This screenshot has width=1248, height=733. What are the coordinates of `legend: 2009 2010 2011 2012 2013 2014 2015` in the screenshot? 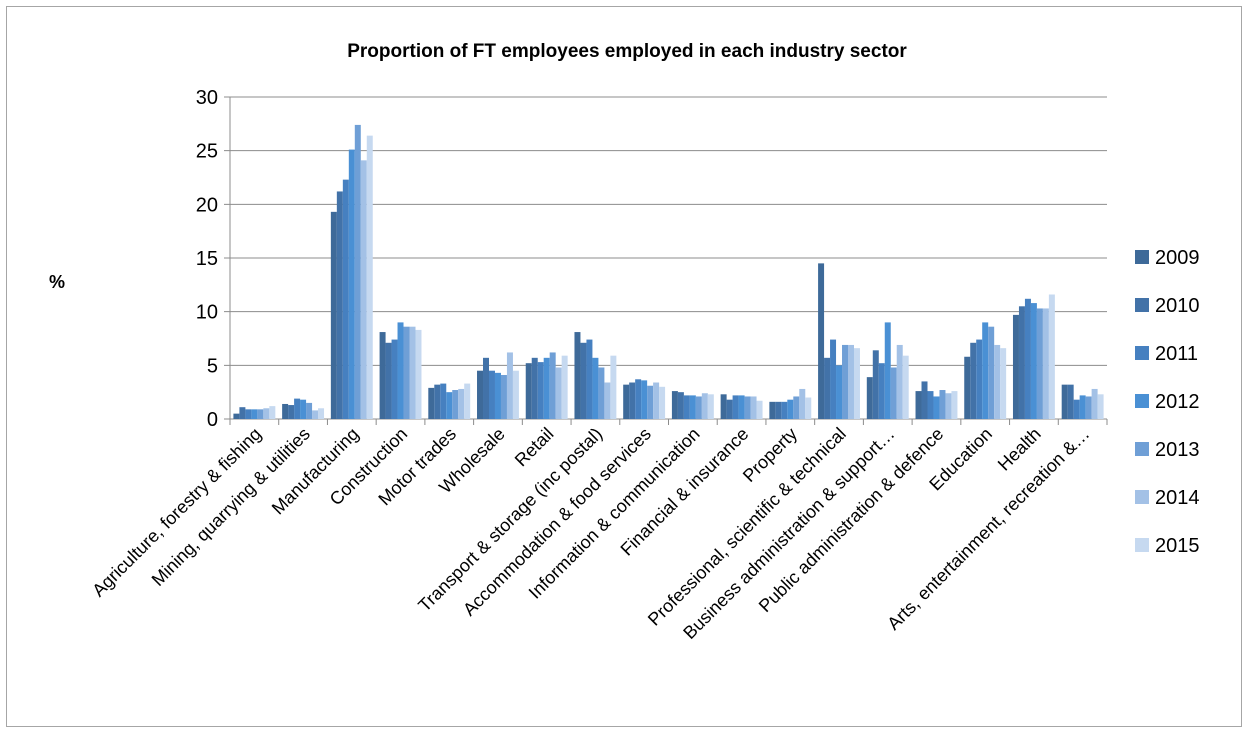 It's located at (1167, 402).